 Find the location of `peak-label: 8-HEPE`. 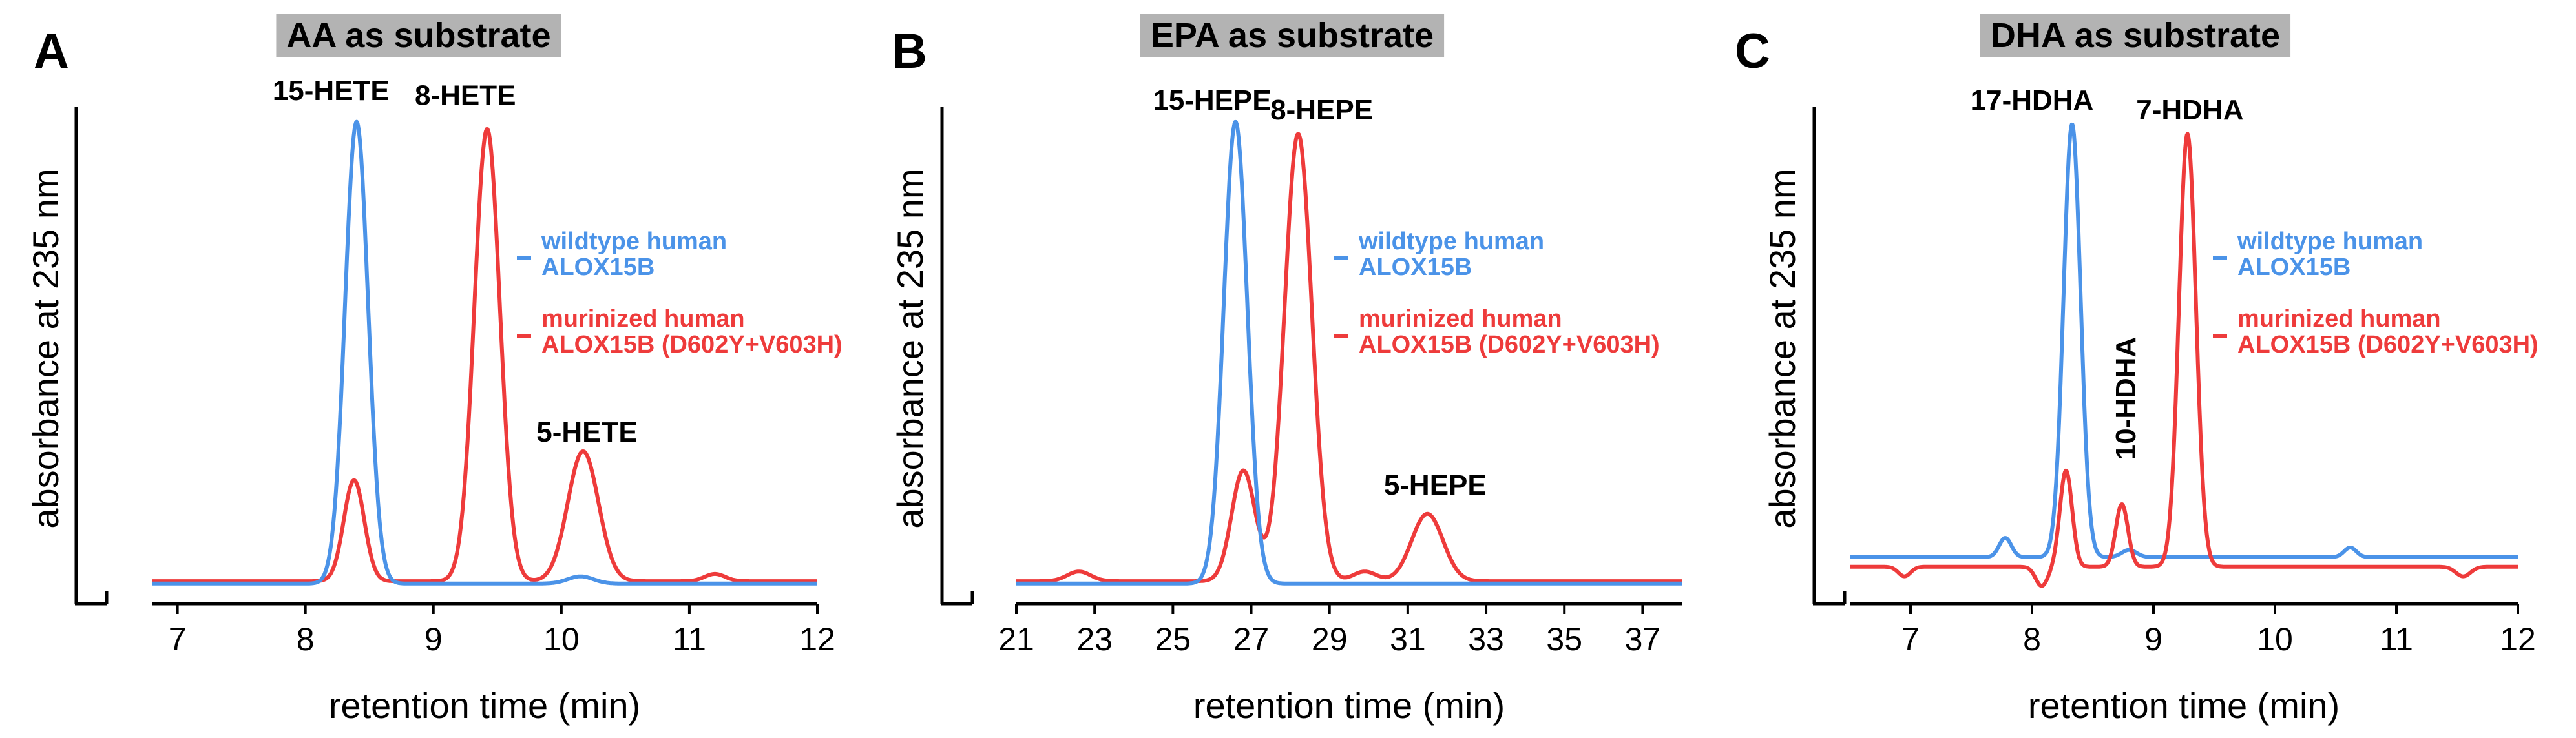

peak-label: 8-HEPE is located at coordinates (1321, 110).